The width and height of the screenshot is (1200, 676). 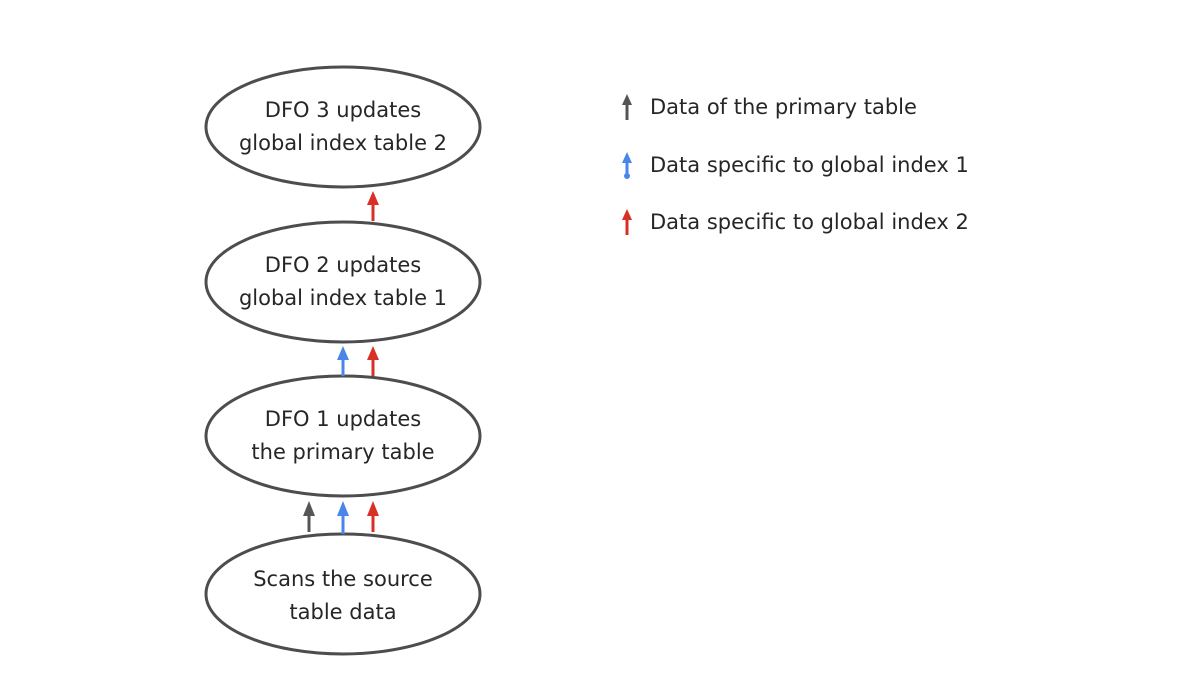 What do you see at coordinates (343, 452) in the screenshot?
I see `node-dfo1-line2: the primary table` at bounding box center [343, 452].